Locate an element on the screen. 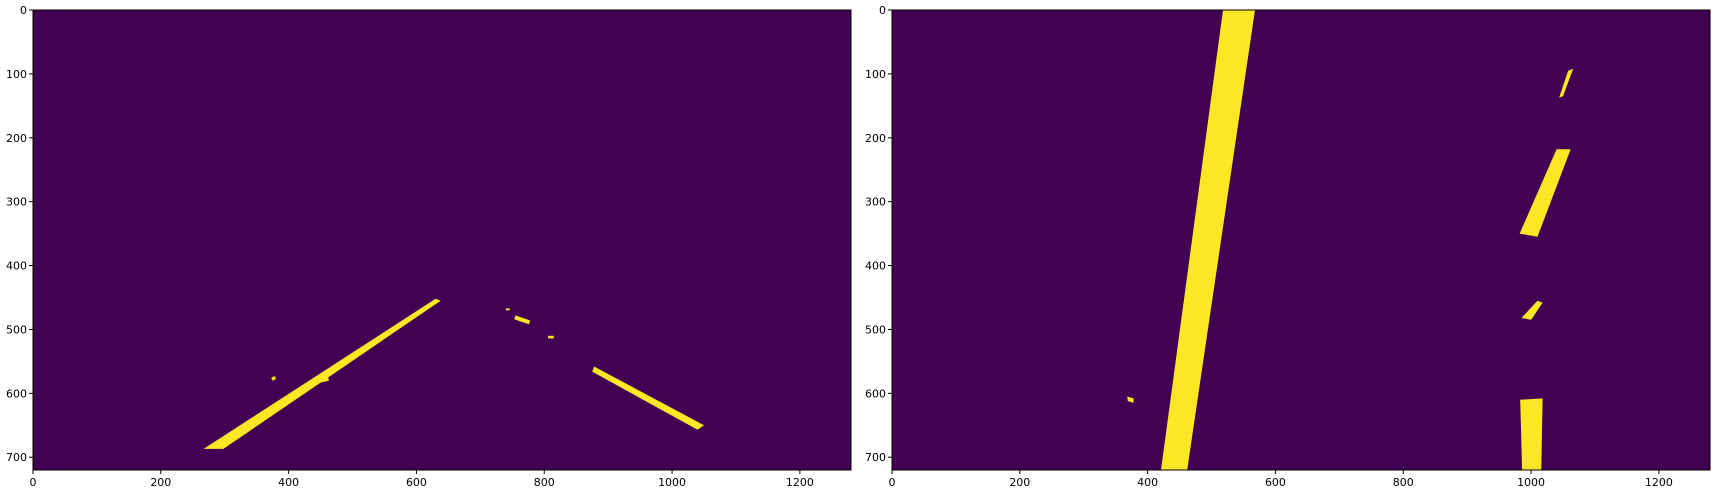  mask-region-right-bottom-segment is located at coordinates (1531, 434).